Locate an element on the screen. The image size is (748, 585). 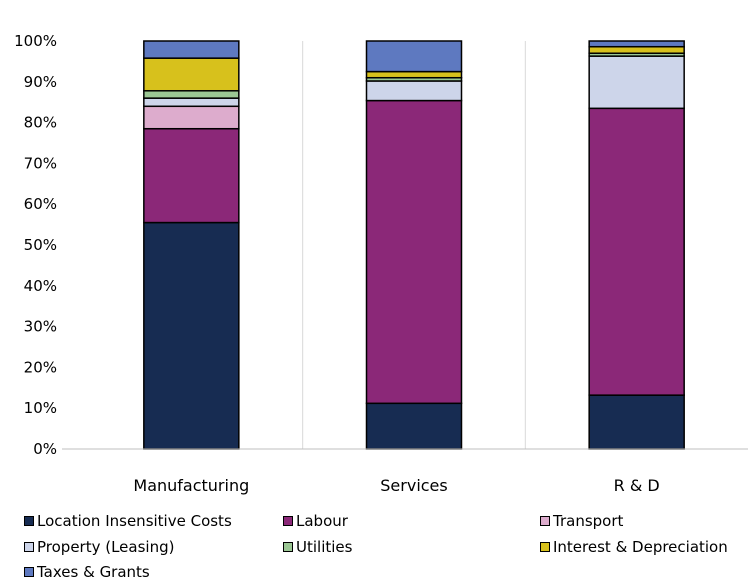
y-tick-label: 80% is located at coordinates (40, 123).